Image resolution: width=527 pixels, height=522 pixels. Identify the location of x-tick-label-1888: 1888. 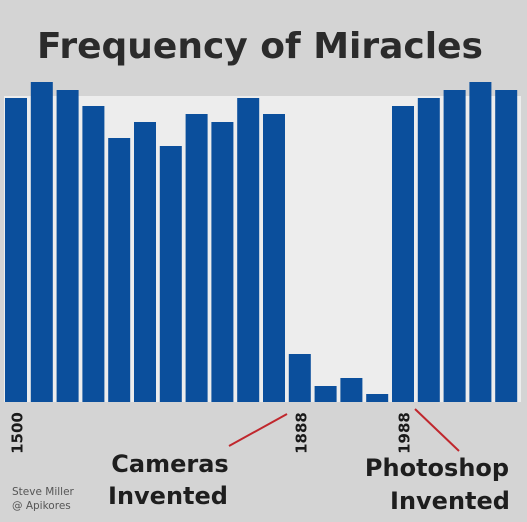
(301, 433).